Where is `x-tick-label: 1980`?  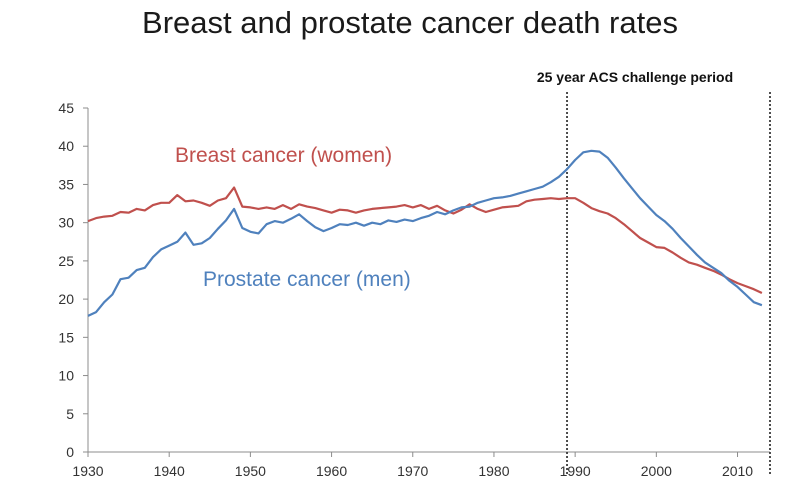 x-tick-label: 1980 is located at coordinates (493, 471).